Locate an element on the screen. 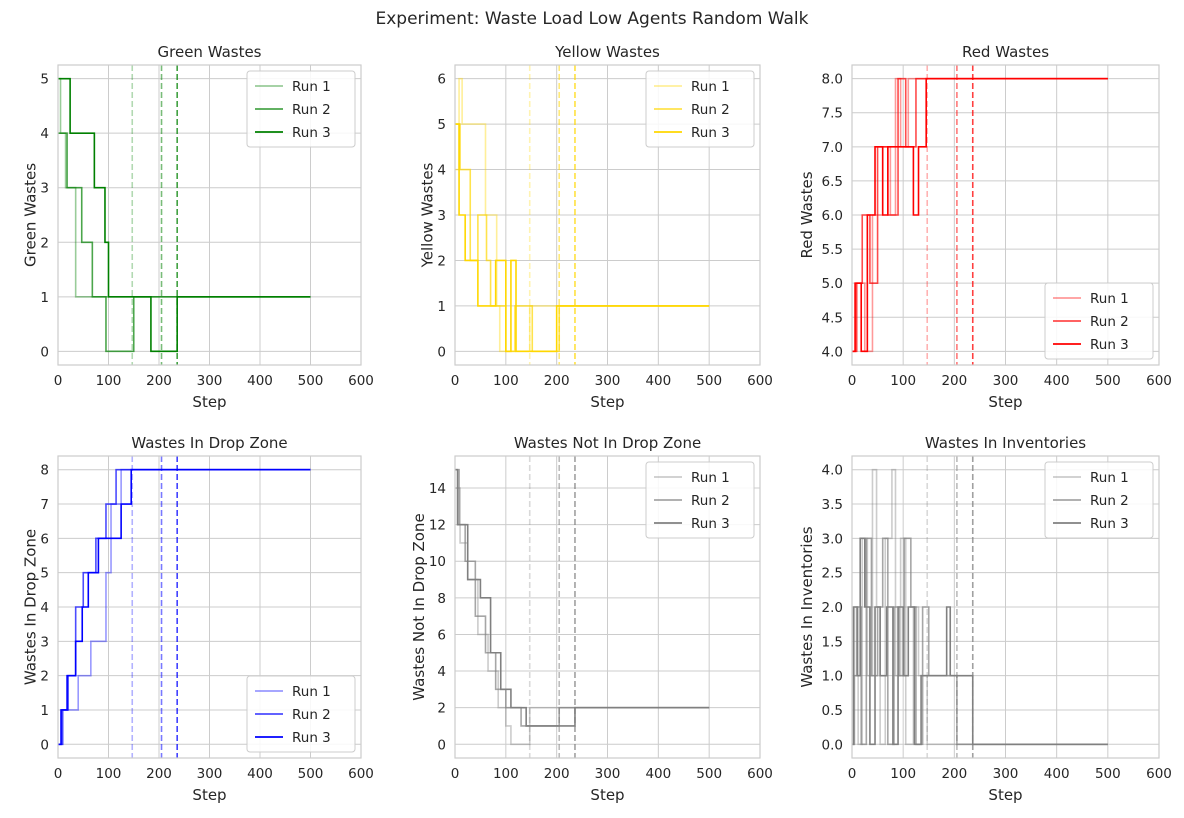  y-tick-label: 8 is located at coordinates (44, 471).